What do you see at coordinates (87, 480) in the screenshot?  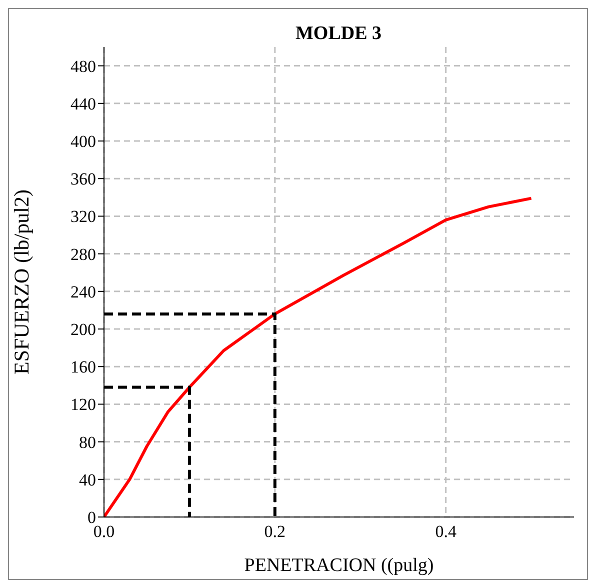 I see `y-tick-label: 40` at bounding box center [87, 480].